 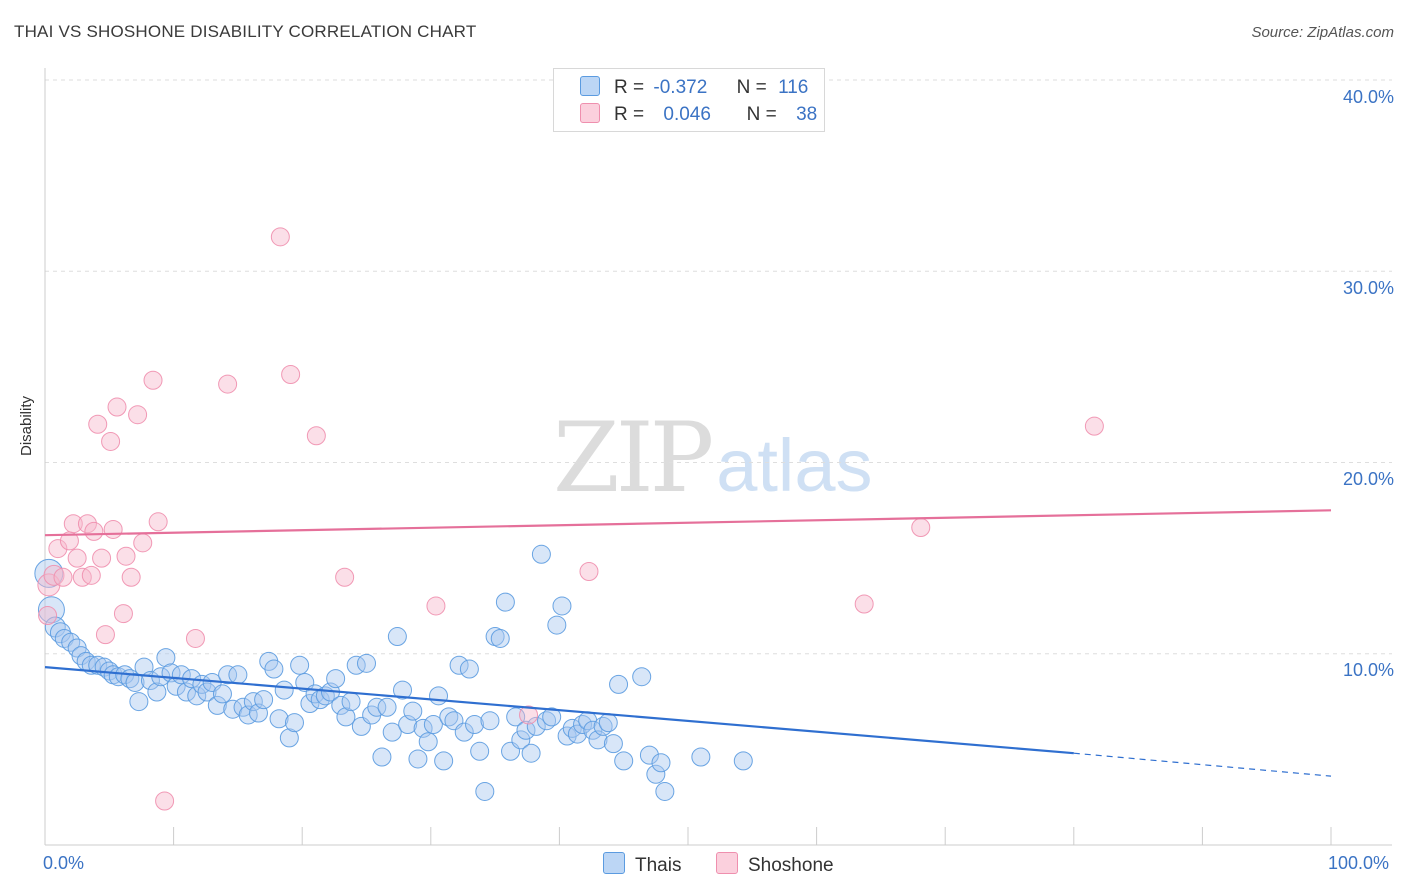 I want to click on bottom-legend-thais-label: Thais, so click(x=658, y=865).